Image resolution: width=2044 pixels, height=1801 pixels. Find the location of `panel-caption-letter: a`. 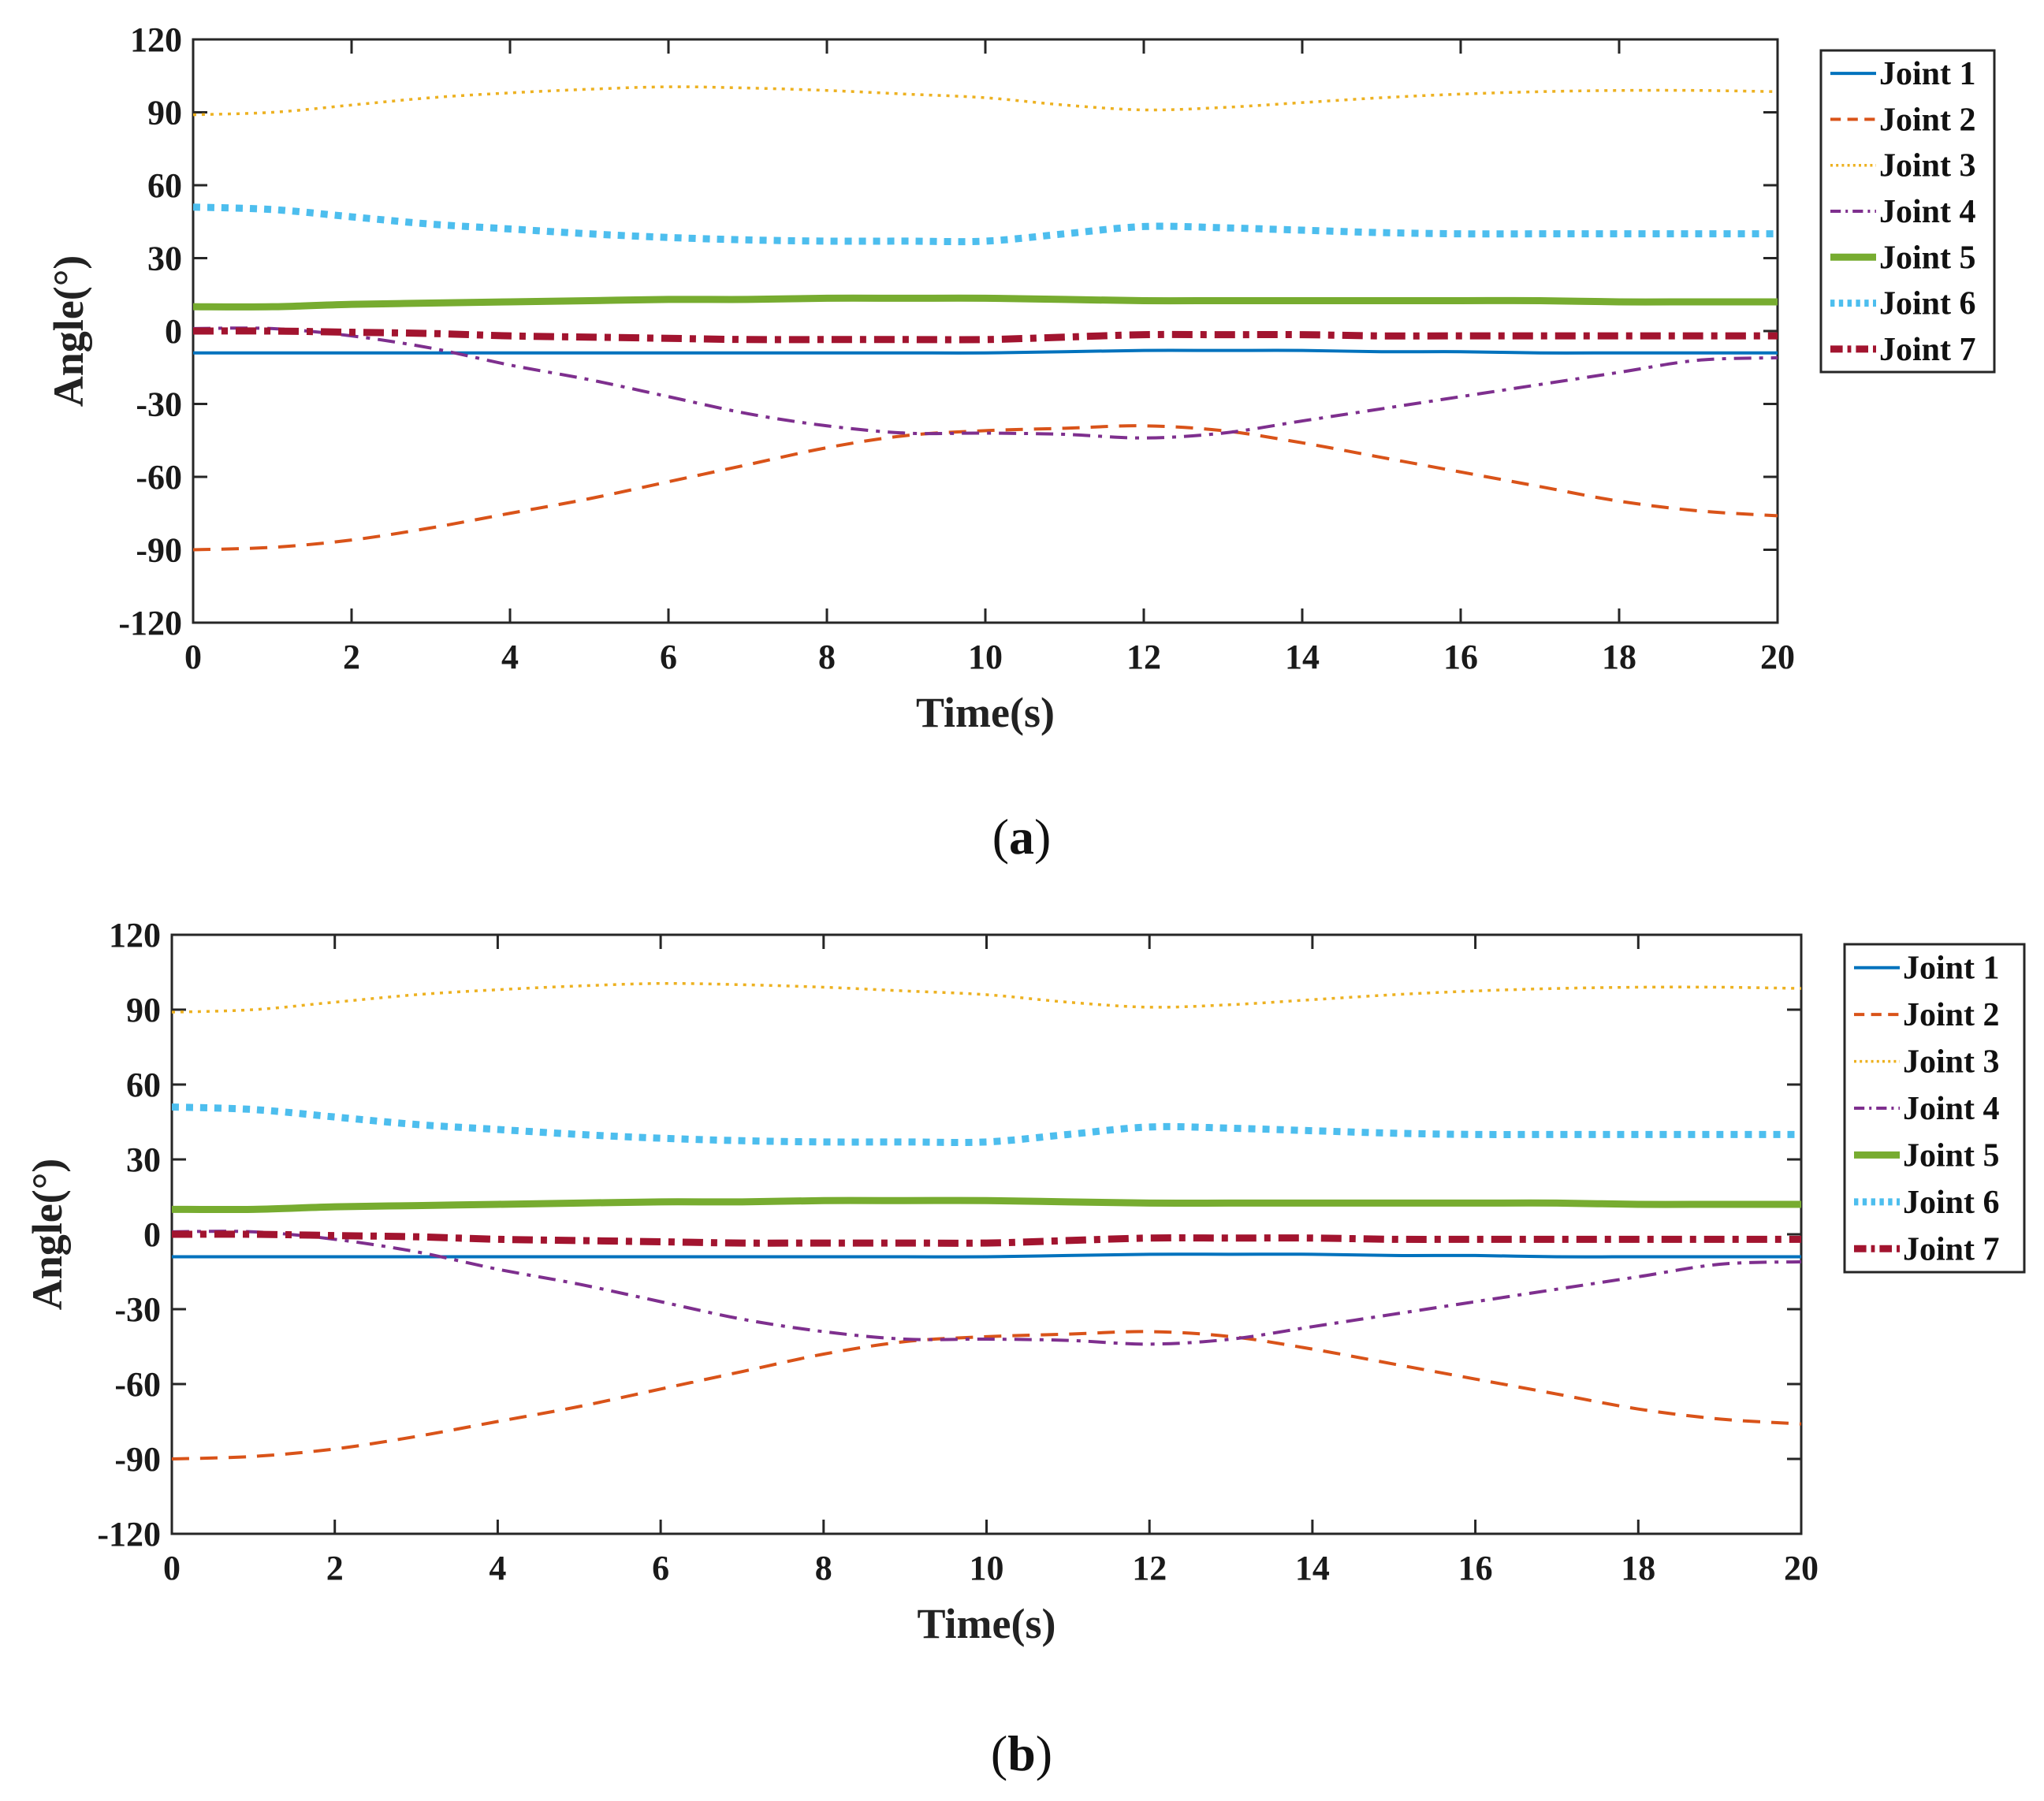

panel-caption-letter: a is located at coordinates (1021, 837).